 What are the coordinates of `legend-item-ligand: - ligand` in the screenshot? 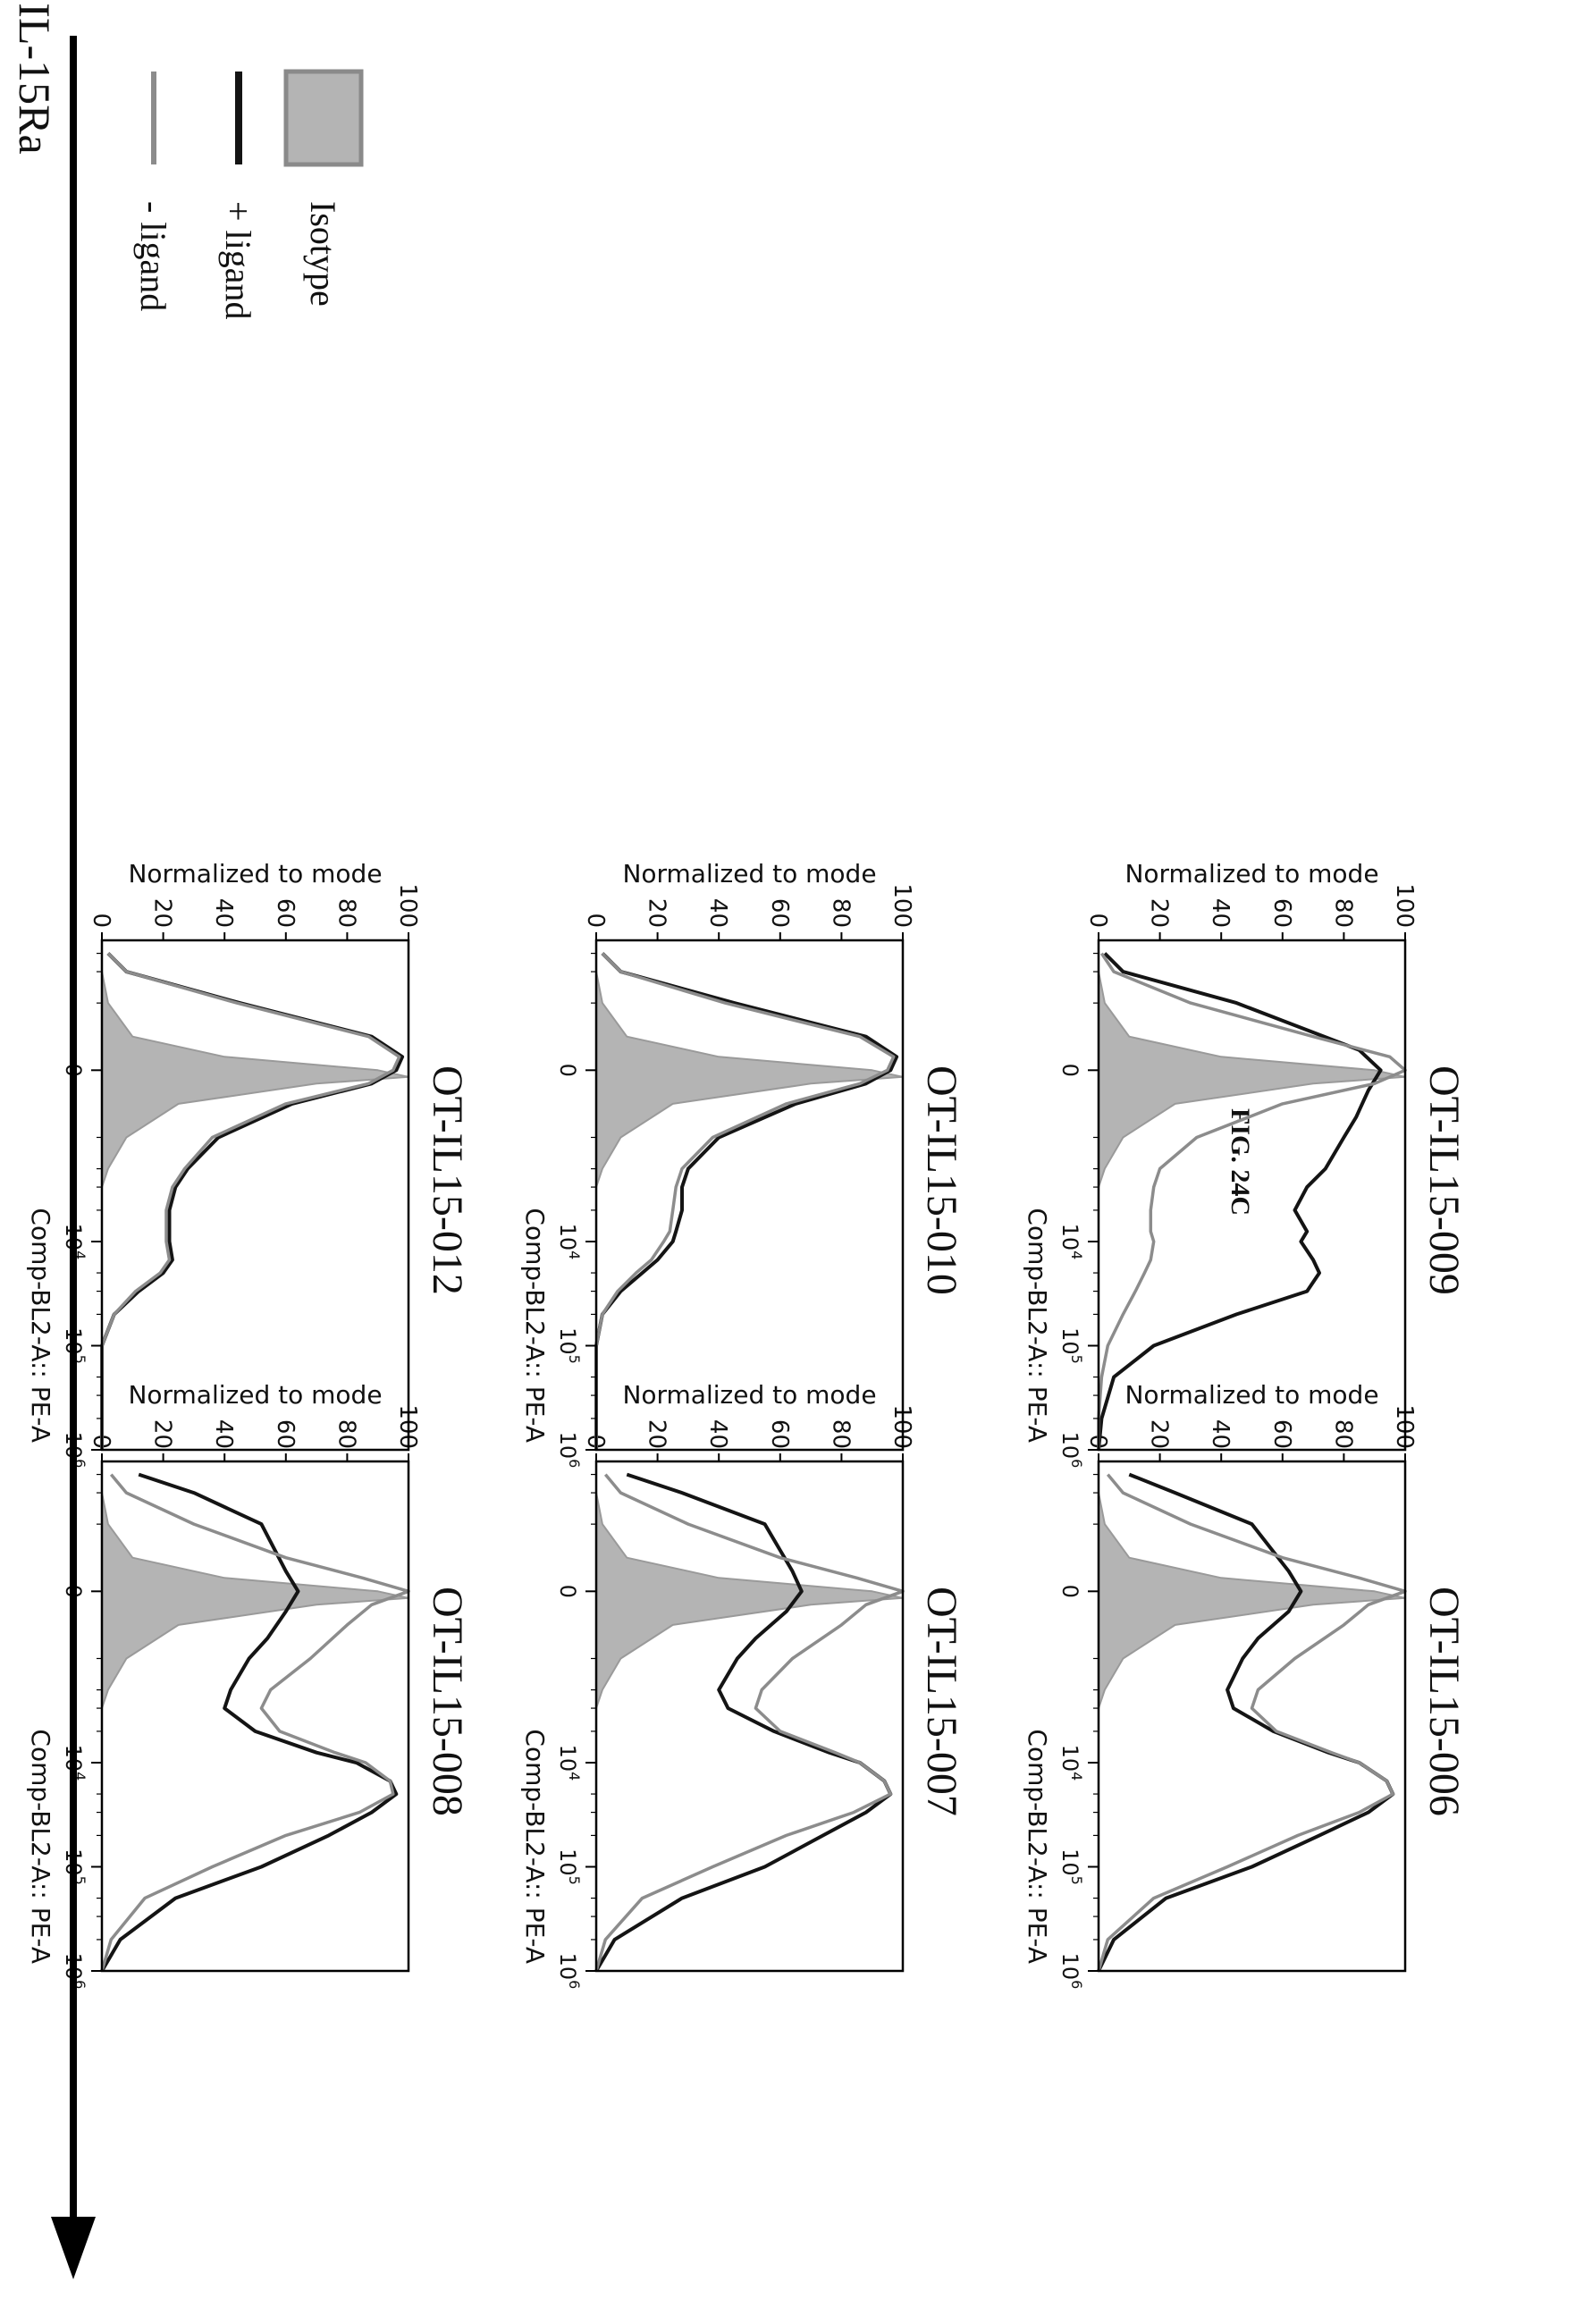 It's located at (153, 191).